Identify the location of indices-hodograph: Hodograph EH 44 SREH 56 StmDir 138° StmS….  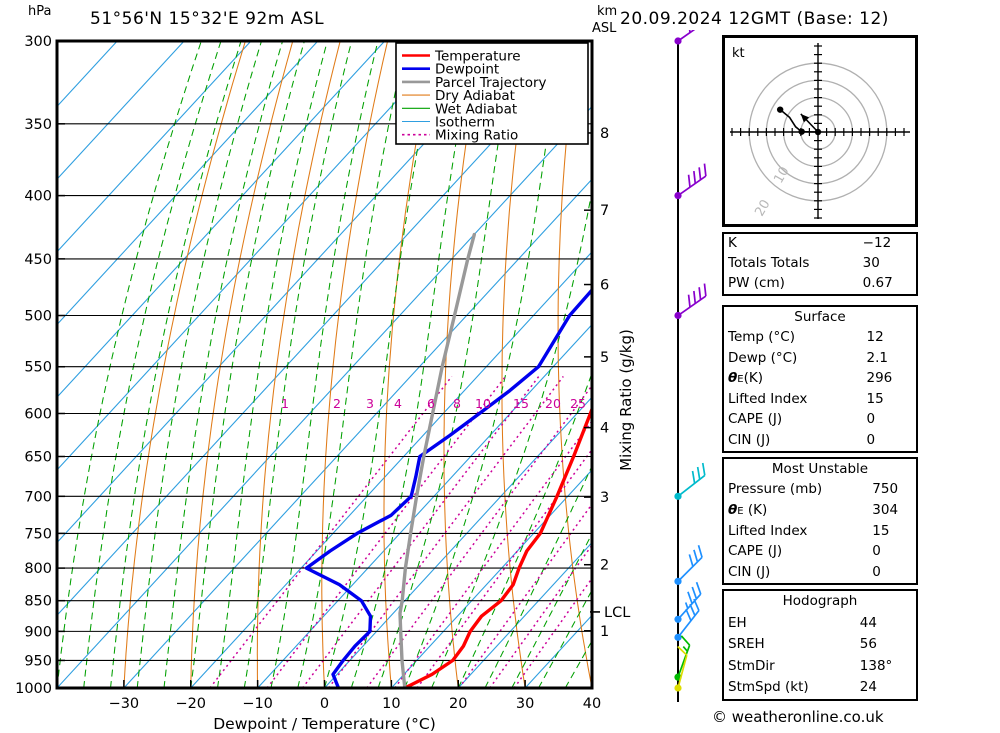
(820, 645).